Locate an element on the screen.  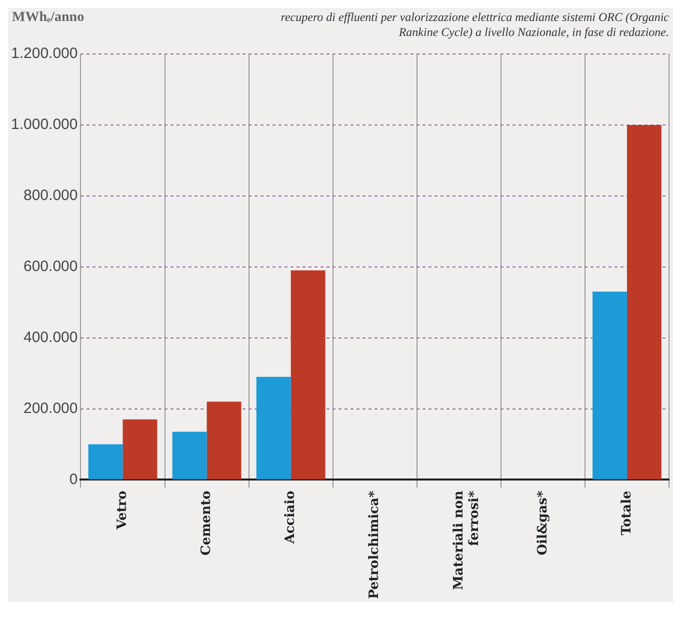
y-tick-label: 200.000 is located at coordinates (50, 408).